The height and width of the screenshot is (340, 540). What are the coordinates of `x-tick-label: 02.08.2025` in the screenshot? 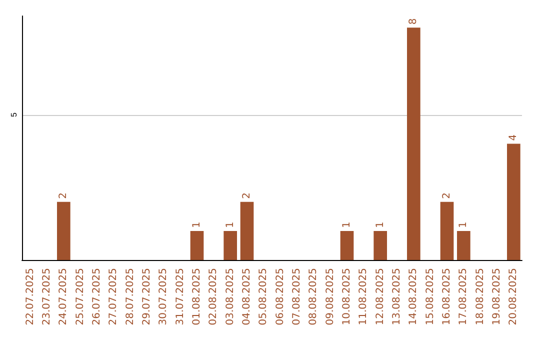 It's located at (214, 297).